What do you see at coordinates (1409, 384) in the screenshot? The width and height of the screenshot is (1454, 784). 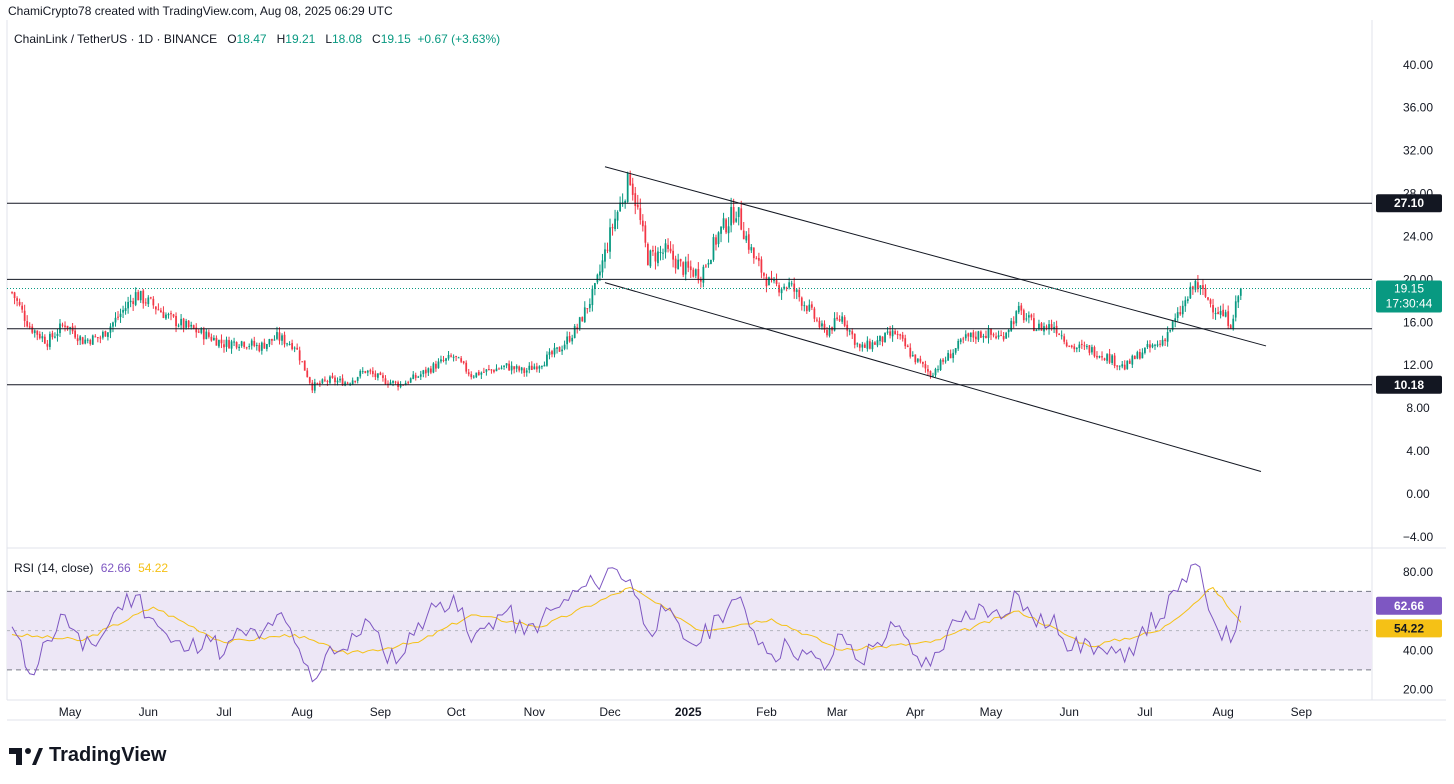 I see `level-label-box` at bounding box center [1409, 384].